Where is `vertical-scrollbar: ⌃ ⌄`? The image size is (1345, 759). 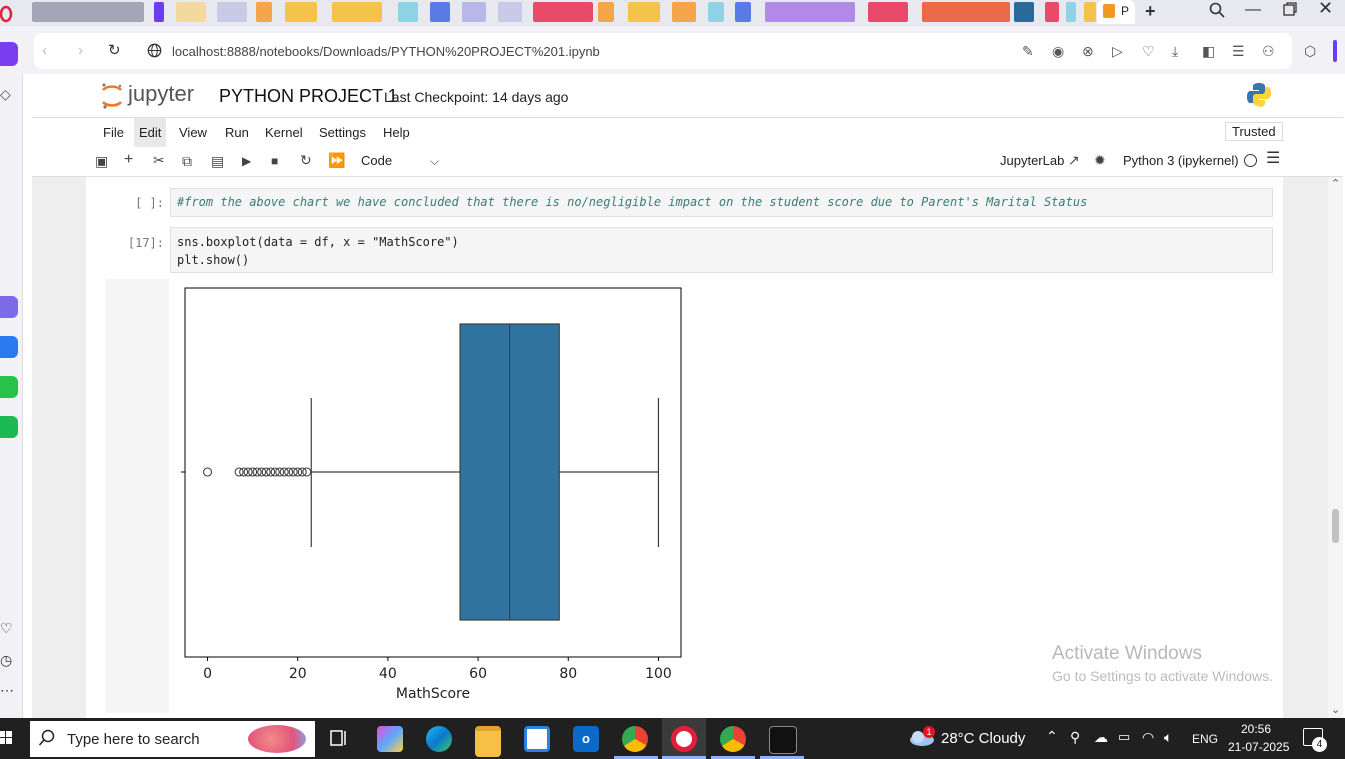
vertical-scrollbar: ⌃ ⌄ is located at coordinates (1335, 447).